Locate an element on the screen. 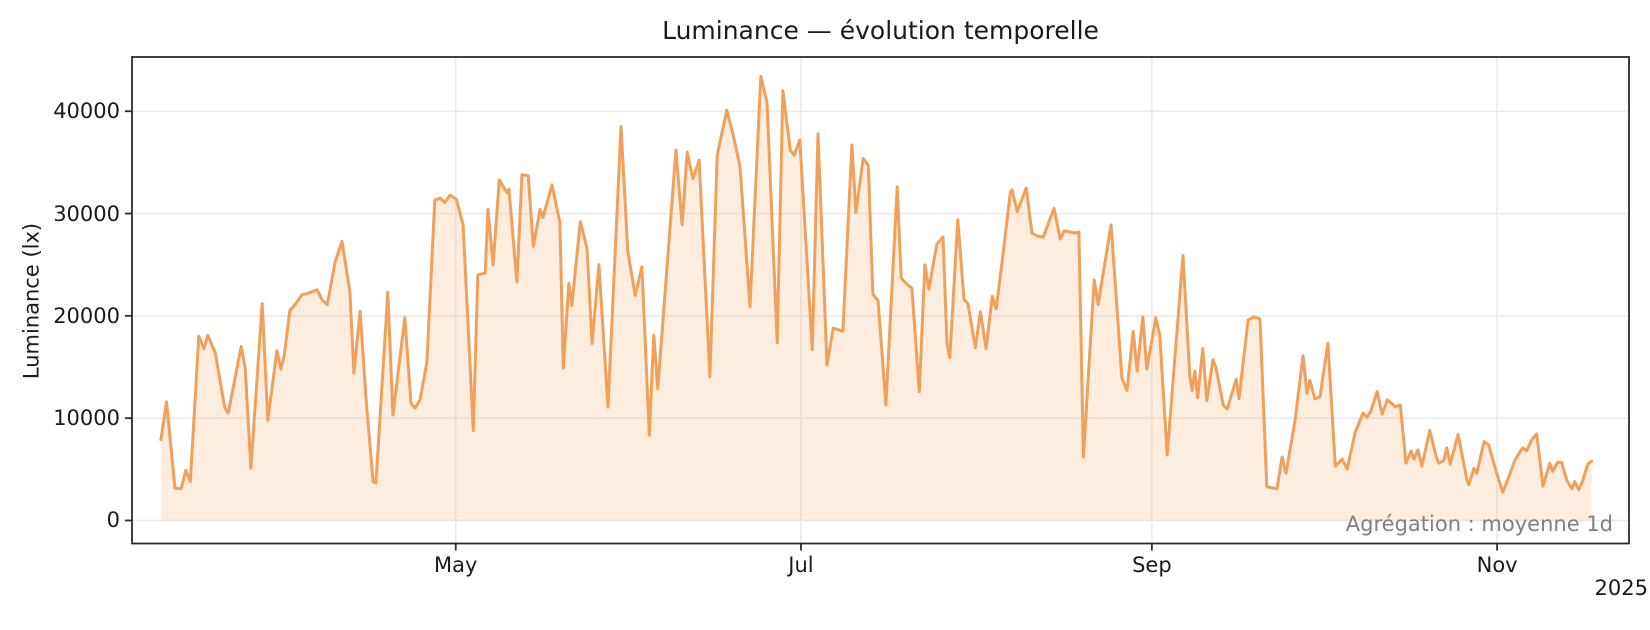  y-tick-label-40000: 40000 is located at coordinates (86, 111).